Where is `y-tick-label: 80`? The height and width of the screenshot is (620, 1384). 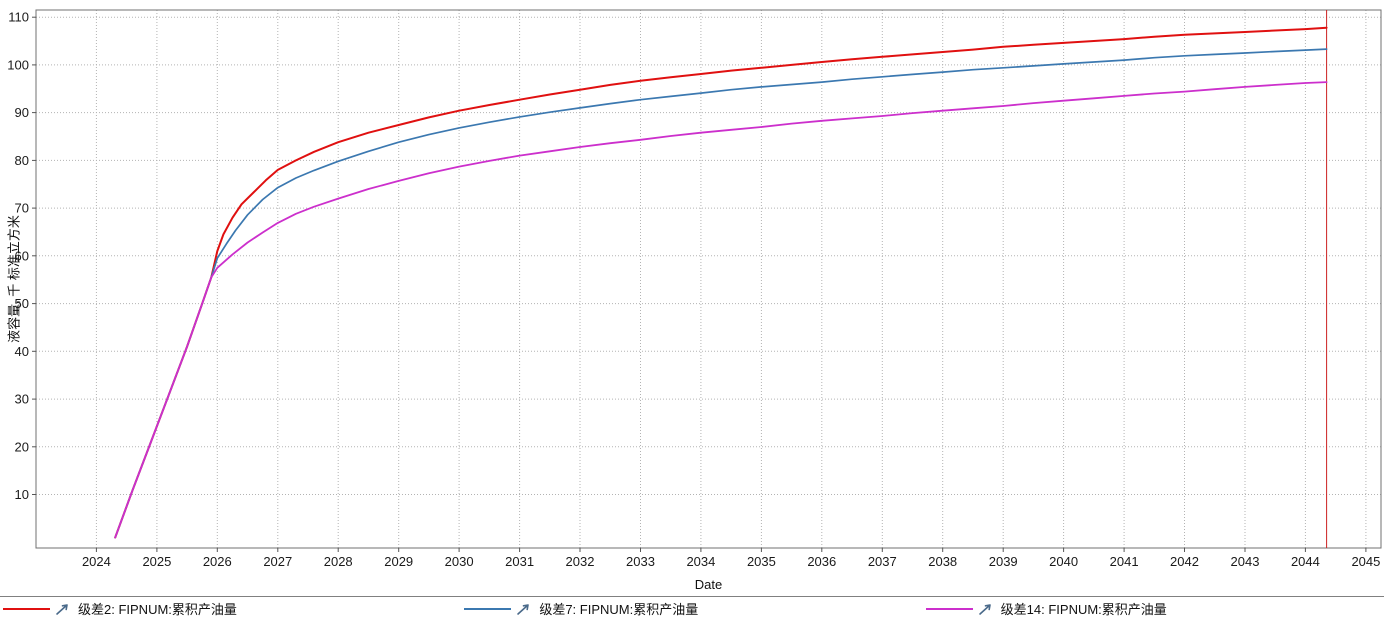 y-tick-label: 80 is located at coordinates (22, 160).